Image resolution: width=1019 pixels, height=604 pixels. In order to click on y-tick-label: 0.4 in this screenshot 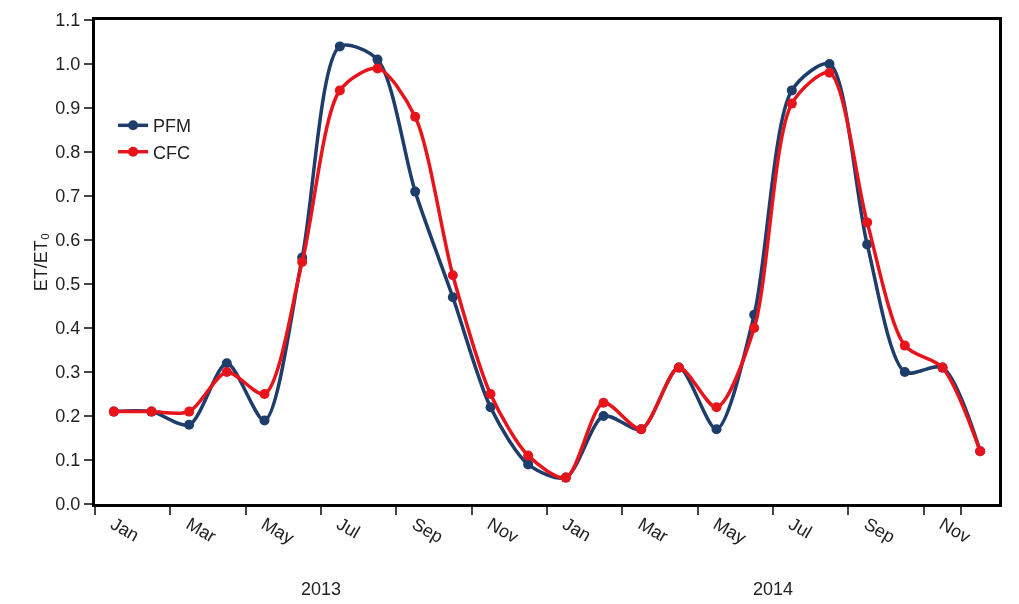, I will do `click(68, 328)`.